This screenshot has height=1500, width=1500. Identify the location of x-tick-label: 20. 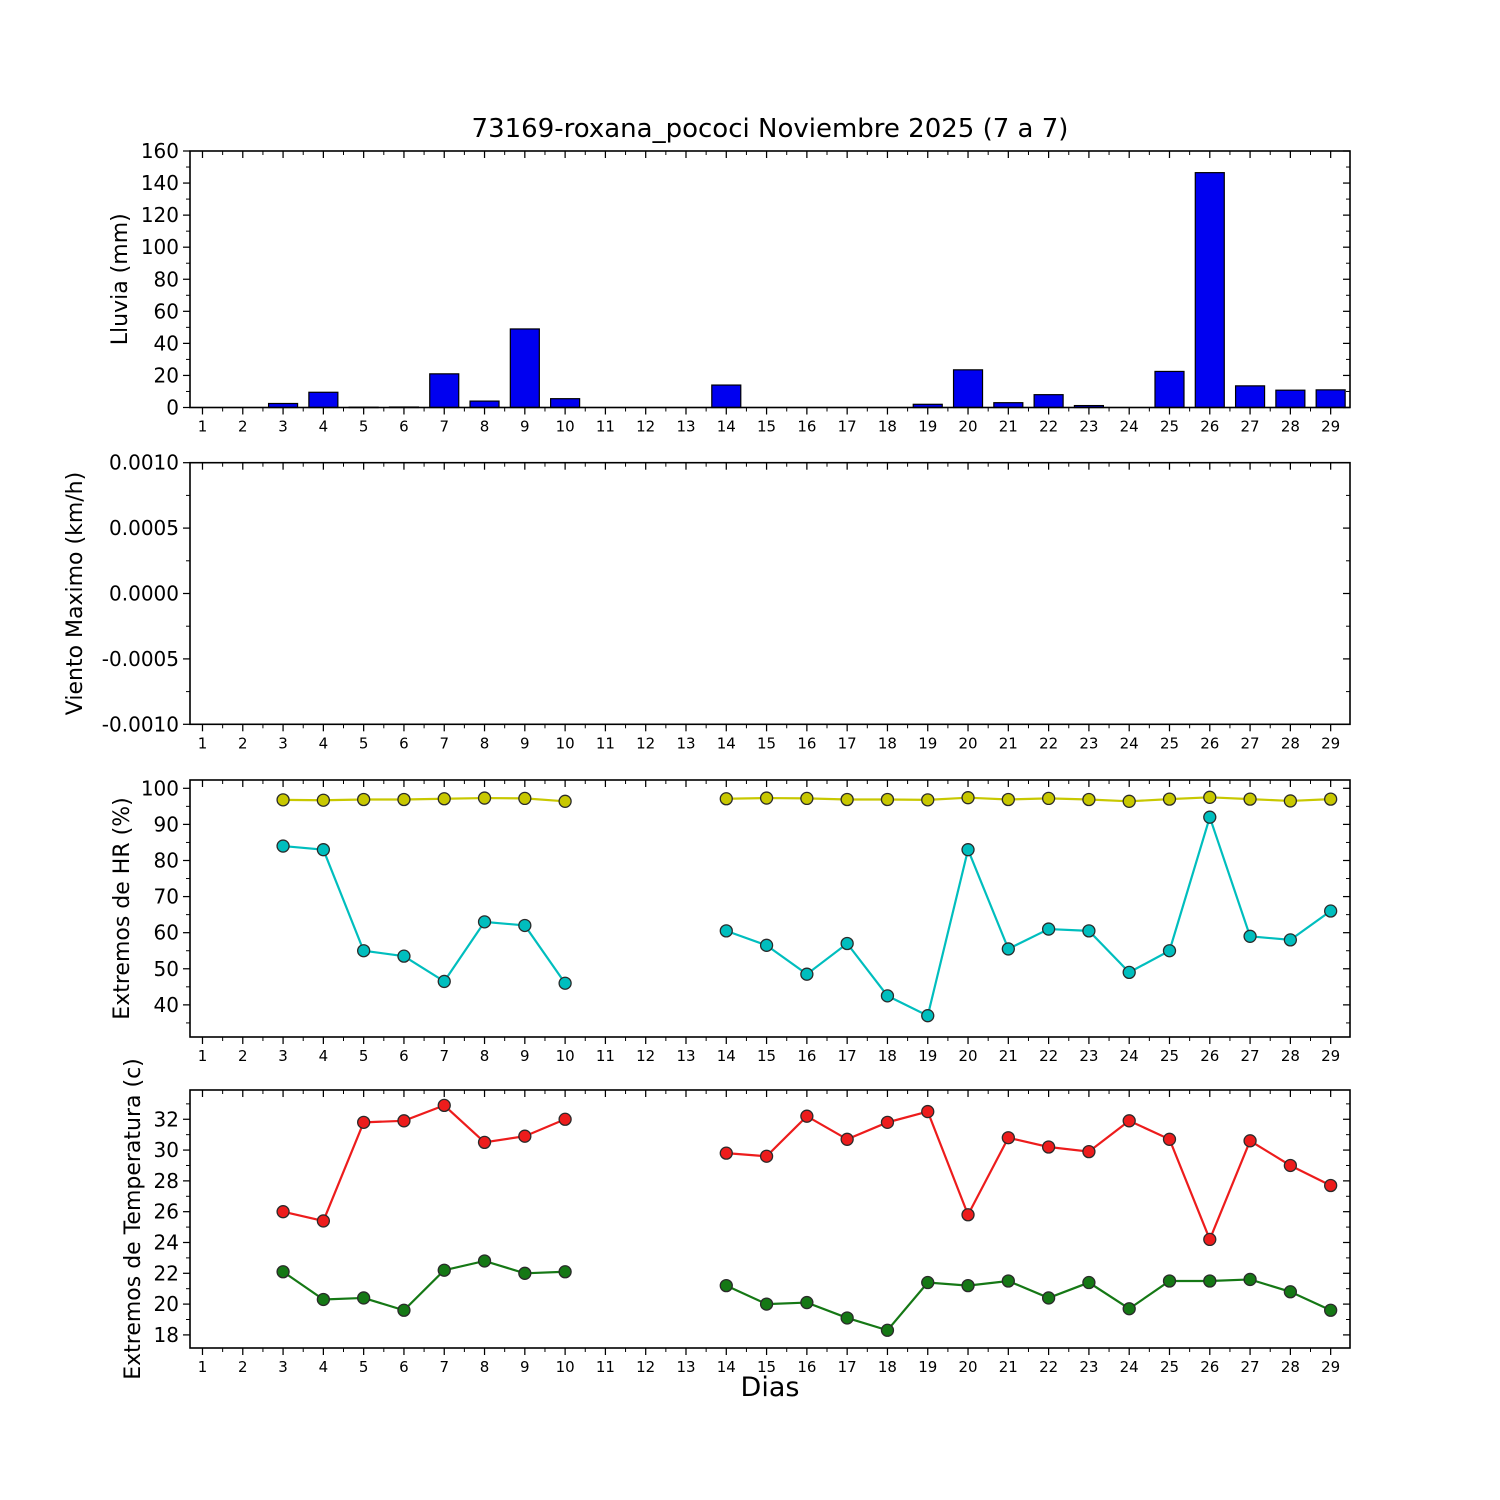
(967, 743).